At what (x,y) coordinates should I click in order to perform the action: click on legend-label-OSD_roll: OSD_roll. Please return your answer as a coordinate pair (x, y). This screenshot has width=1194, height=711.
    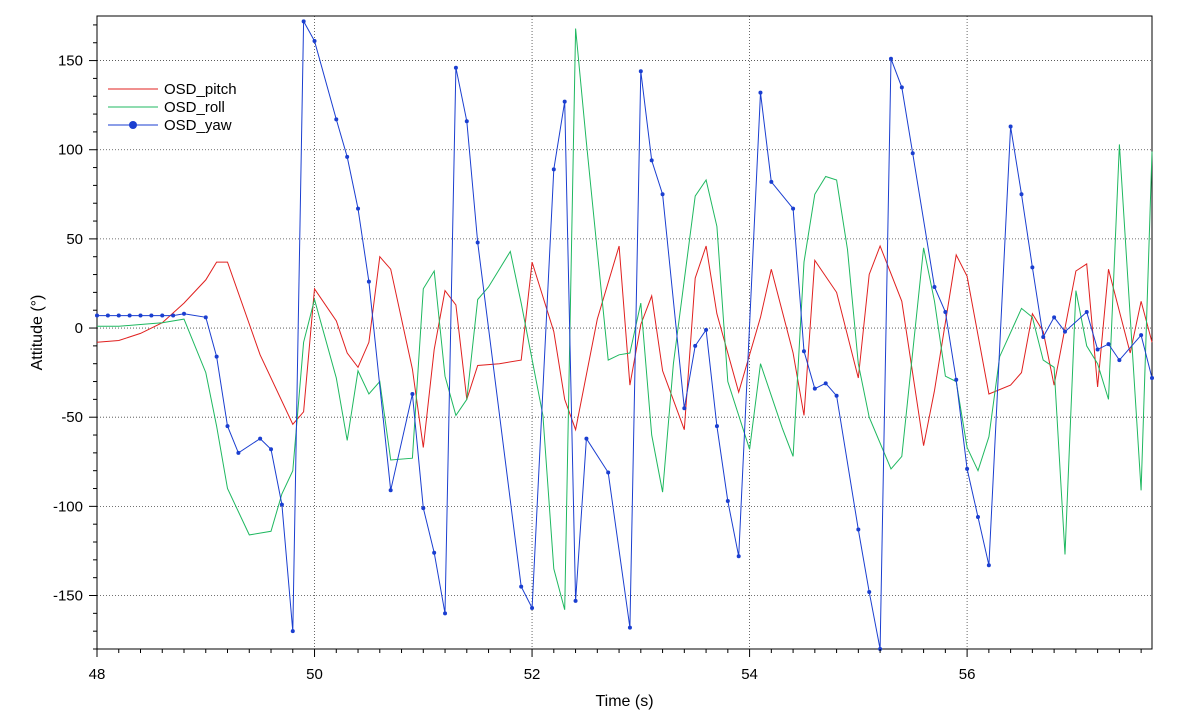
    Looking at the image, I should click on (194, 107).